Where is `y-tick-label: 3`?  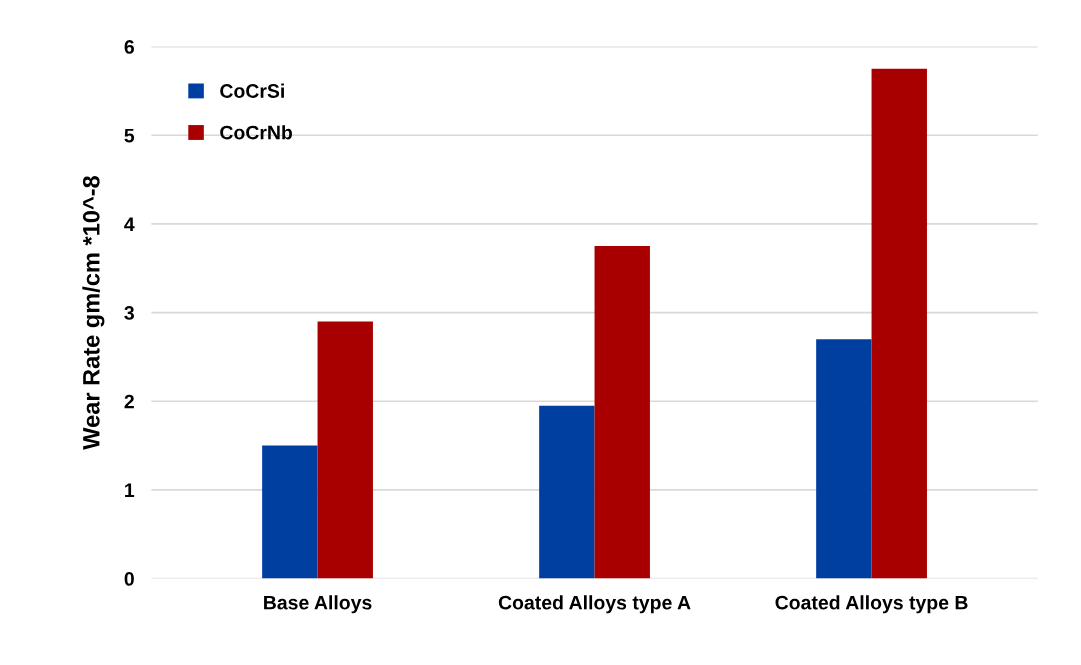
y-tick-label: 3 is located at coordinates (129, 313).